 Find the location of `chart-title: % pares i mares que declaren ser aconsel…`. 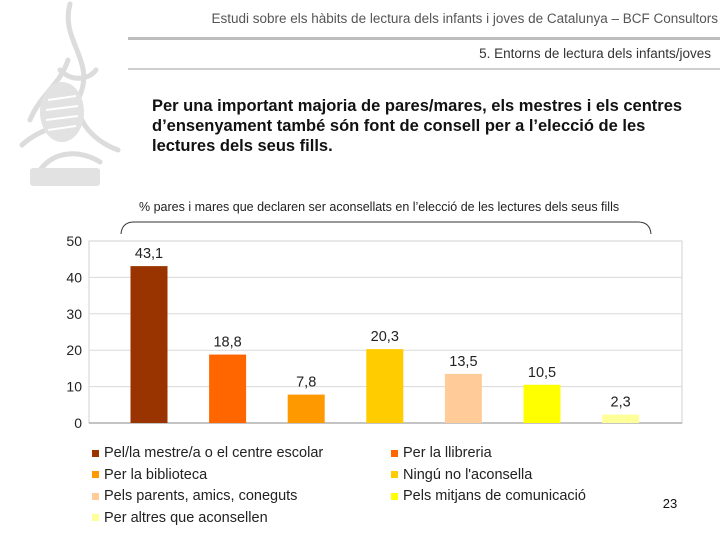

chart-title: % pares i mares que declaren ser aconsel… is located at coordinates (379, 207).